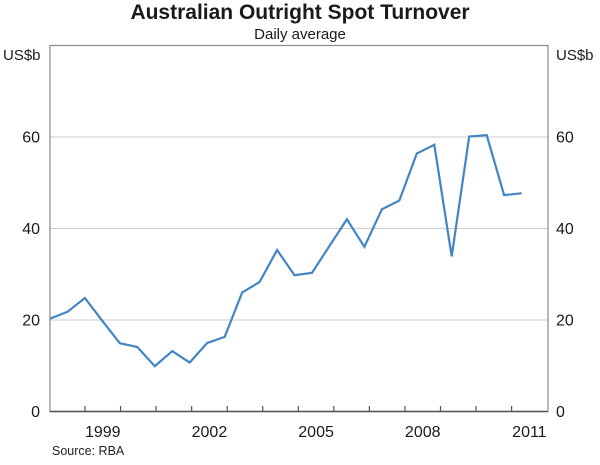  What do you see at coordinates (316, 432) in the screenshot?
I see `x-tick-label-2005: 2005` at bounding box center [316, 432].